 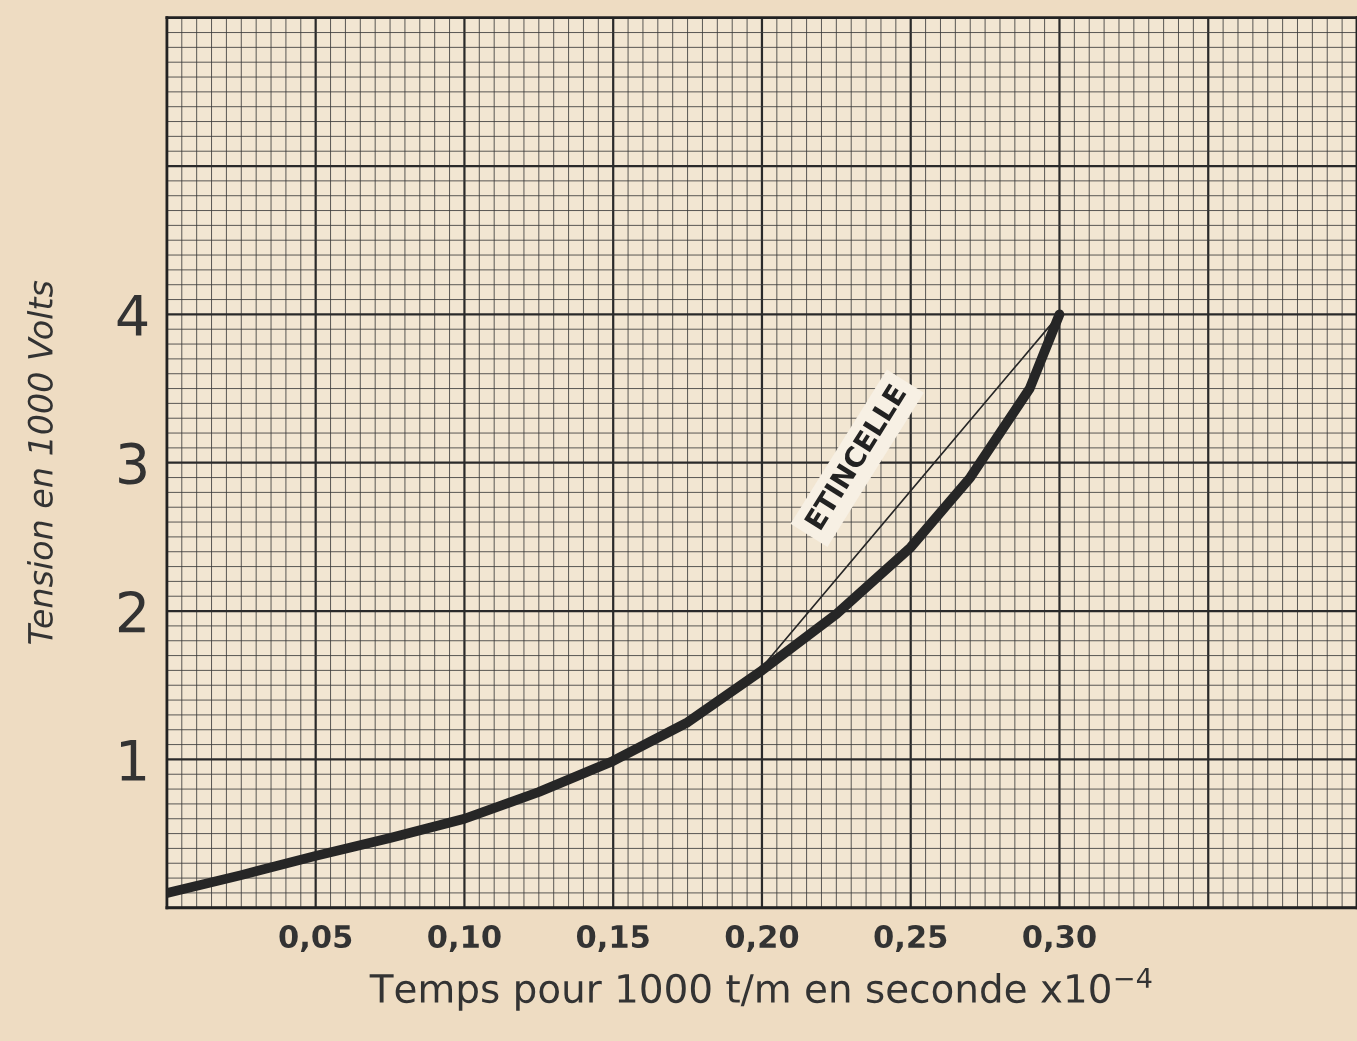 I want to click on x-tick-label: 0,05, so click(x=315, y=938).